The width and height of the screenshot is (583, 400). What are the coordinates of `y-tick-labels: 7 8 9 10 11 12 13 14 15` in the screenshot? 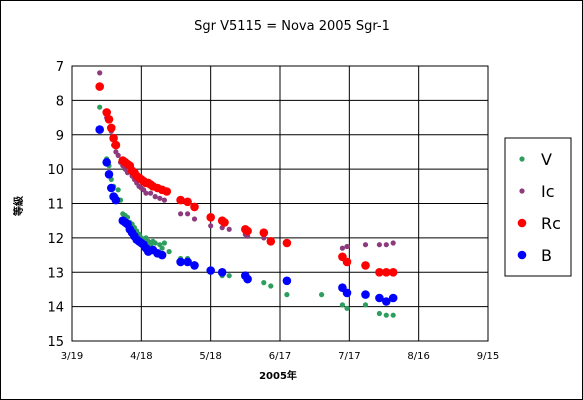 It's located at (55, 205).